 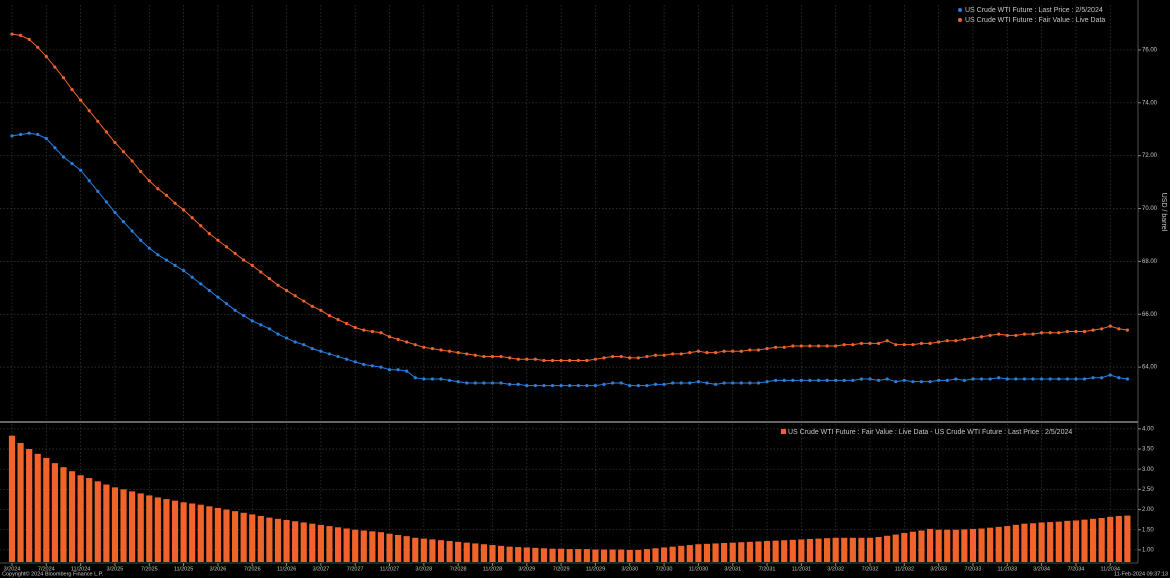 I want to click on x-tick-label: 3/2028, so click(x=423, y=569).